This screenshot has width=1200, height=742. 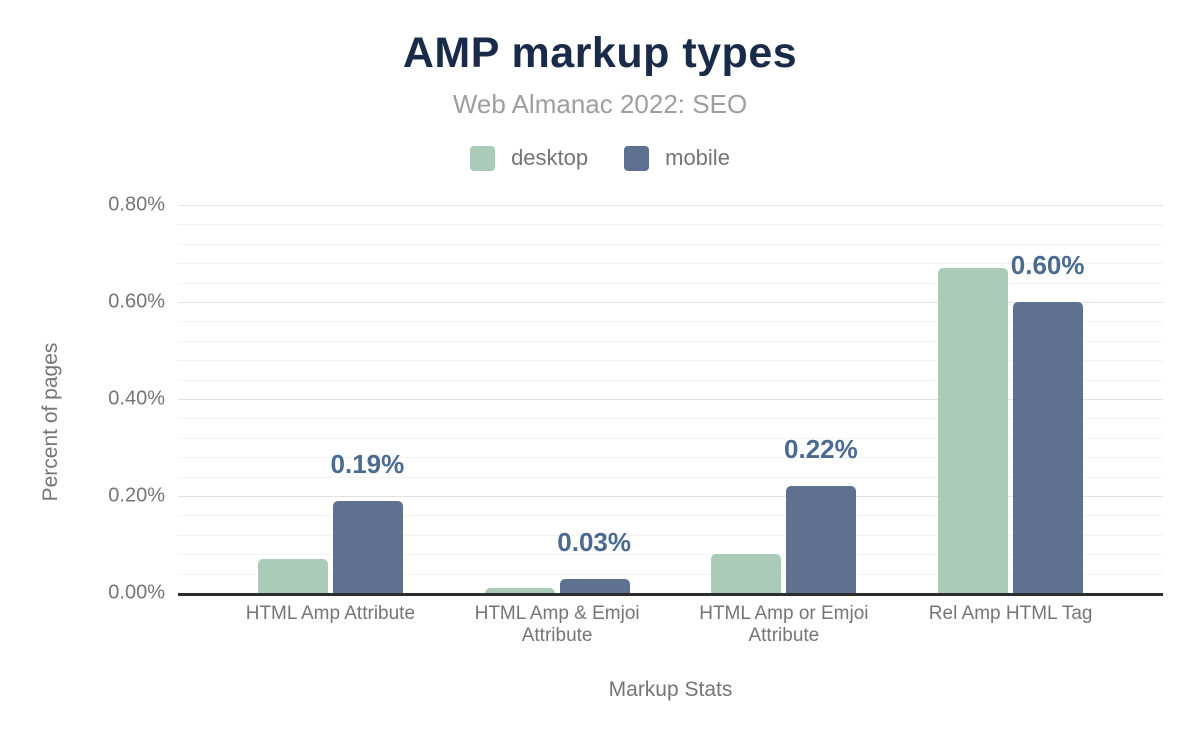 I want to click on data-label: 0.60%, so click(x=1047, y=265).